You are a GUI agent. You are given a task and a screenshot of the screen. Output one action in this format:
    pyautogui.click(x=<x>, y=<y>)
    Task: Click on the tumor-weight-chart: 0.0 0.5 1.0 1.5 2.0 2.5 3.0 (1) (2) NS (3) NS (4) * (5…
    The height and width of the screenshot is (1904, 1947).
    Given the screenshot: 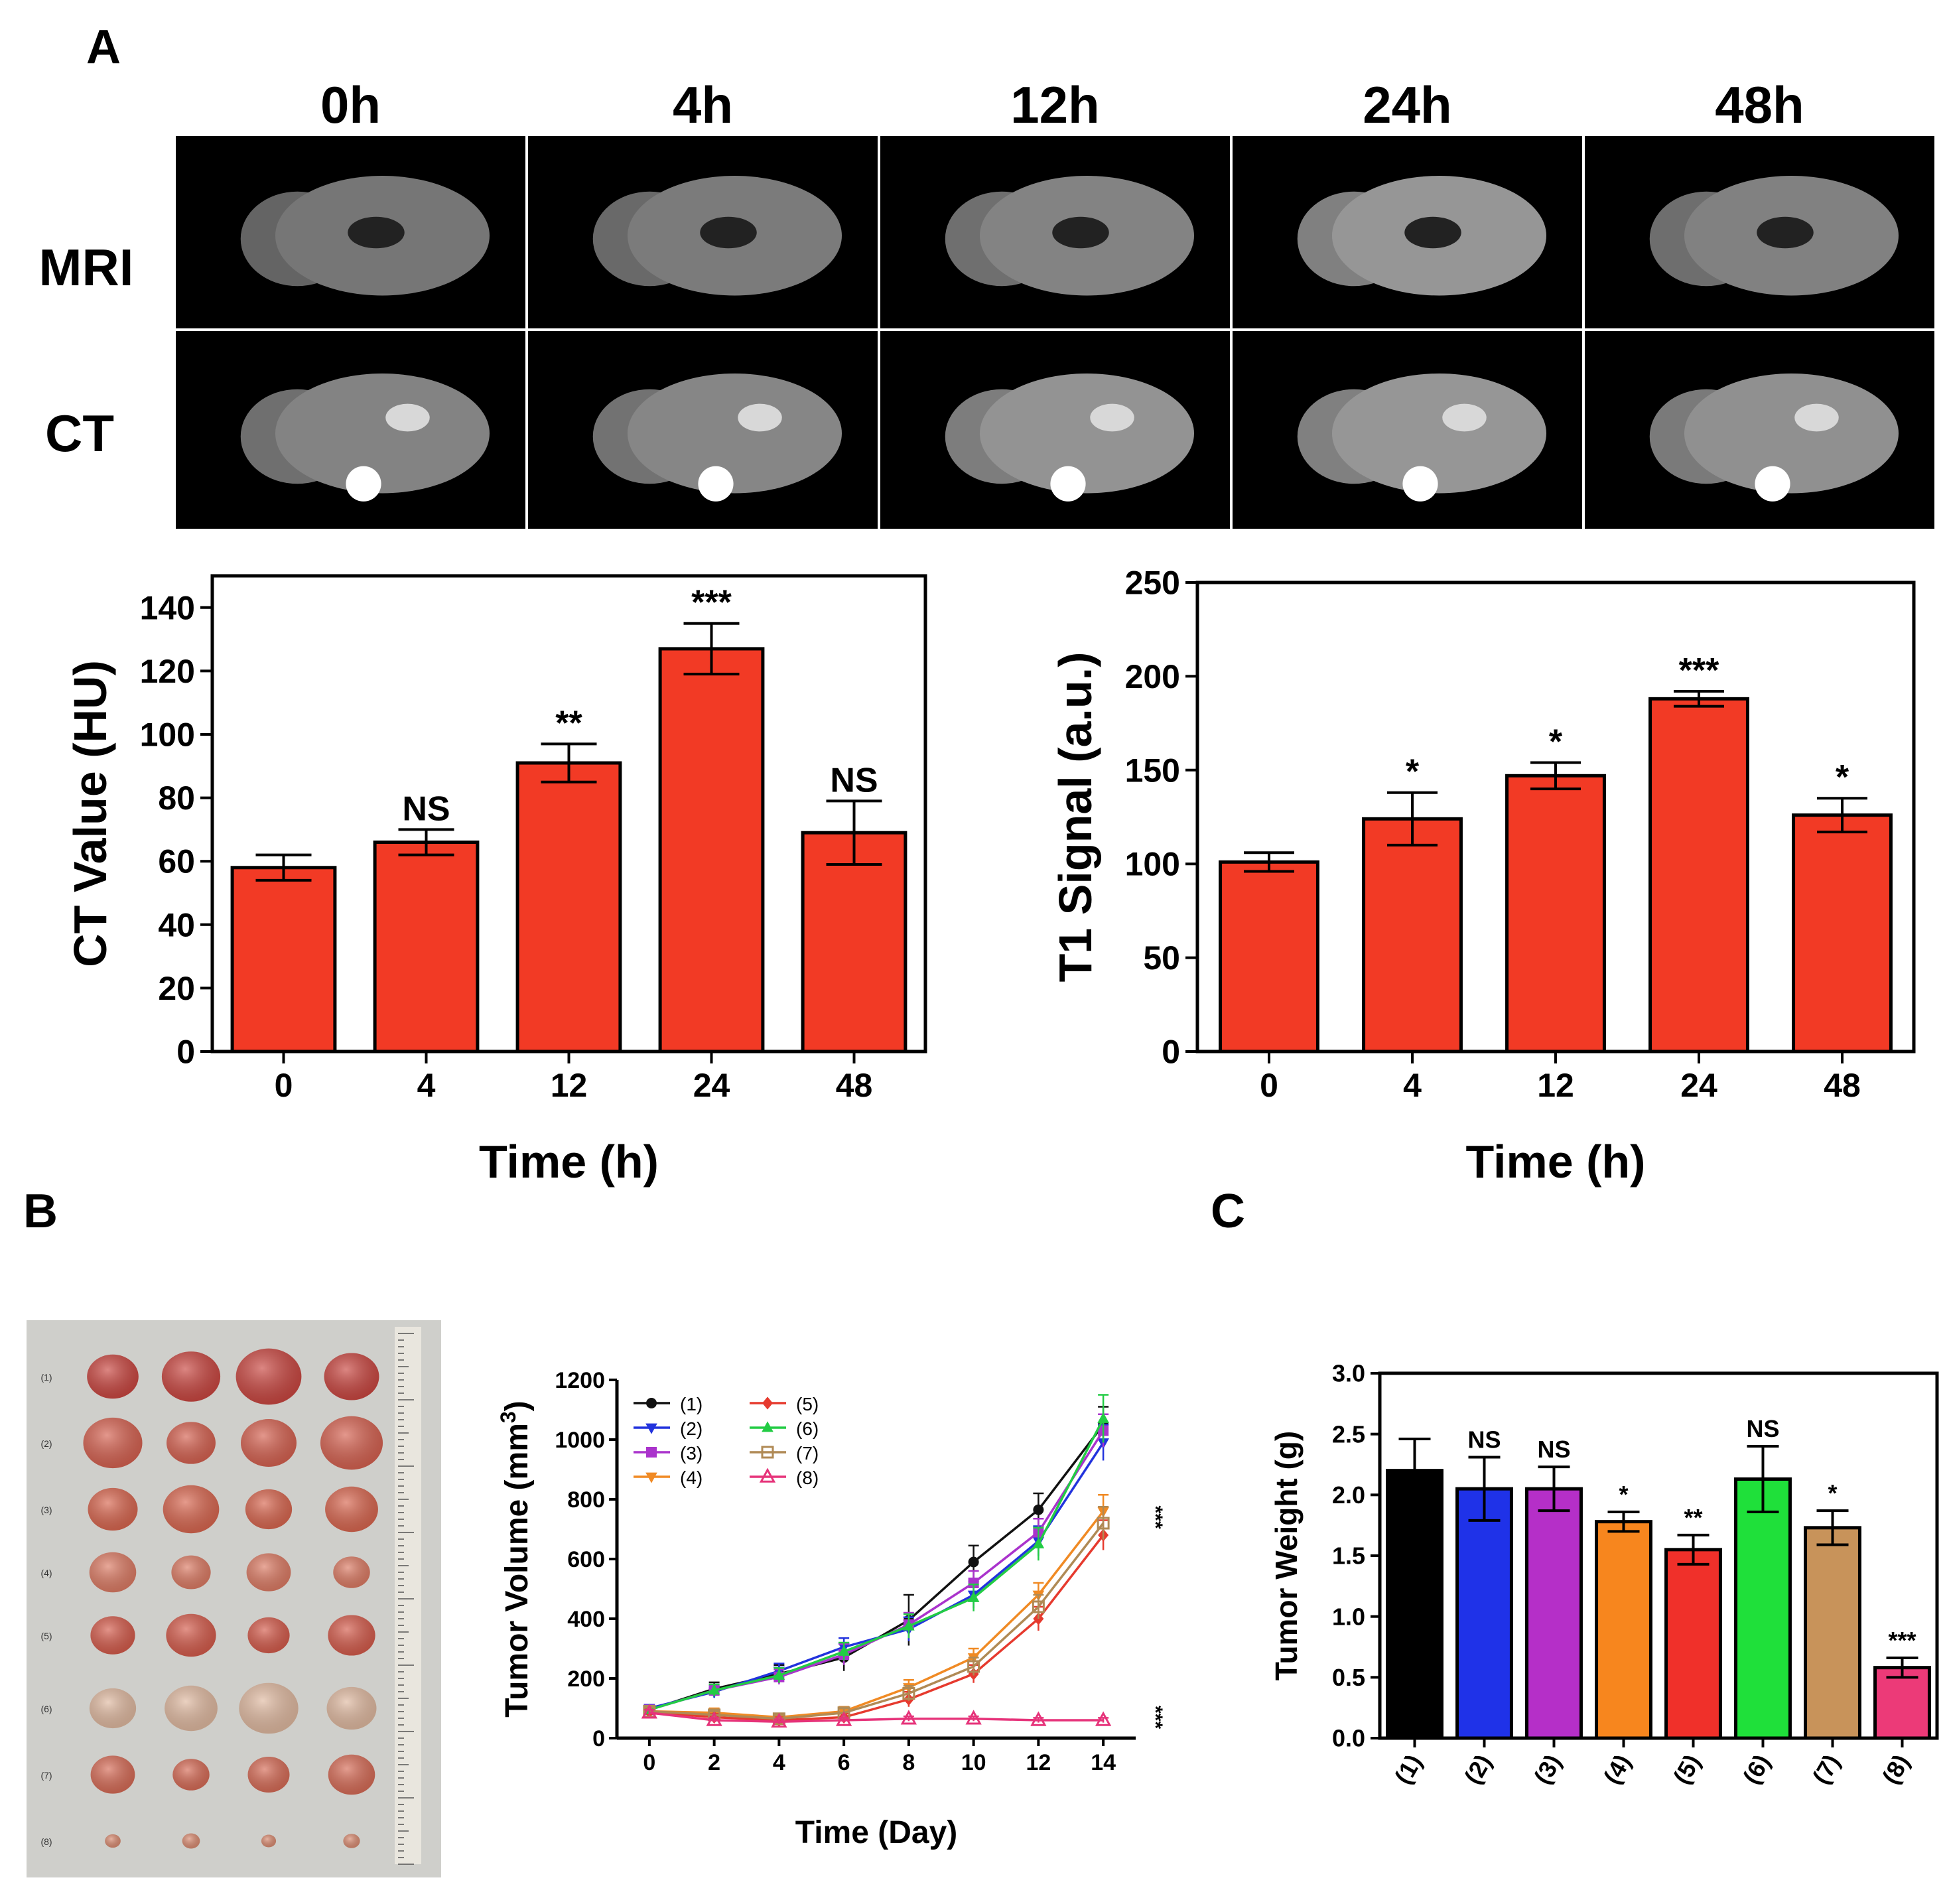 What is the action you would take?
    pyautogui.click(x=1604, y=1574)
    